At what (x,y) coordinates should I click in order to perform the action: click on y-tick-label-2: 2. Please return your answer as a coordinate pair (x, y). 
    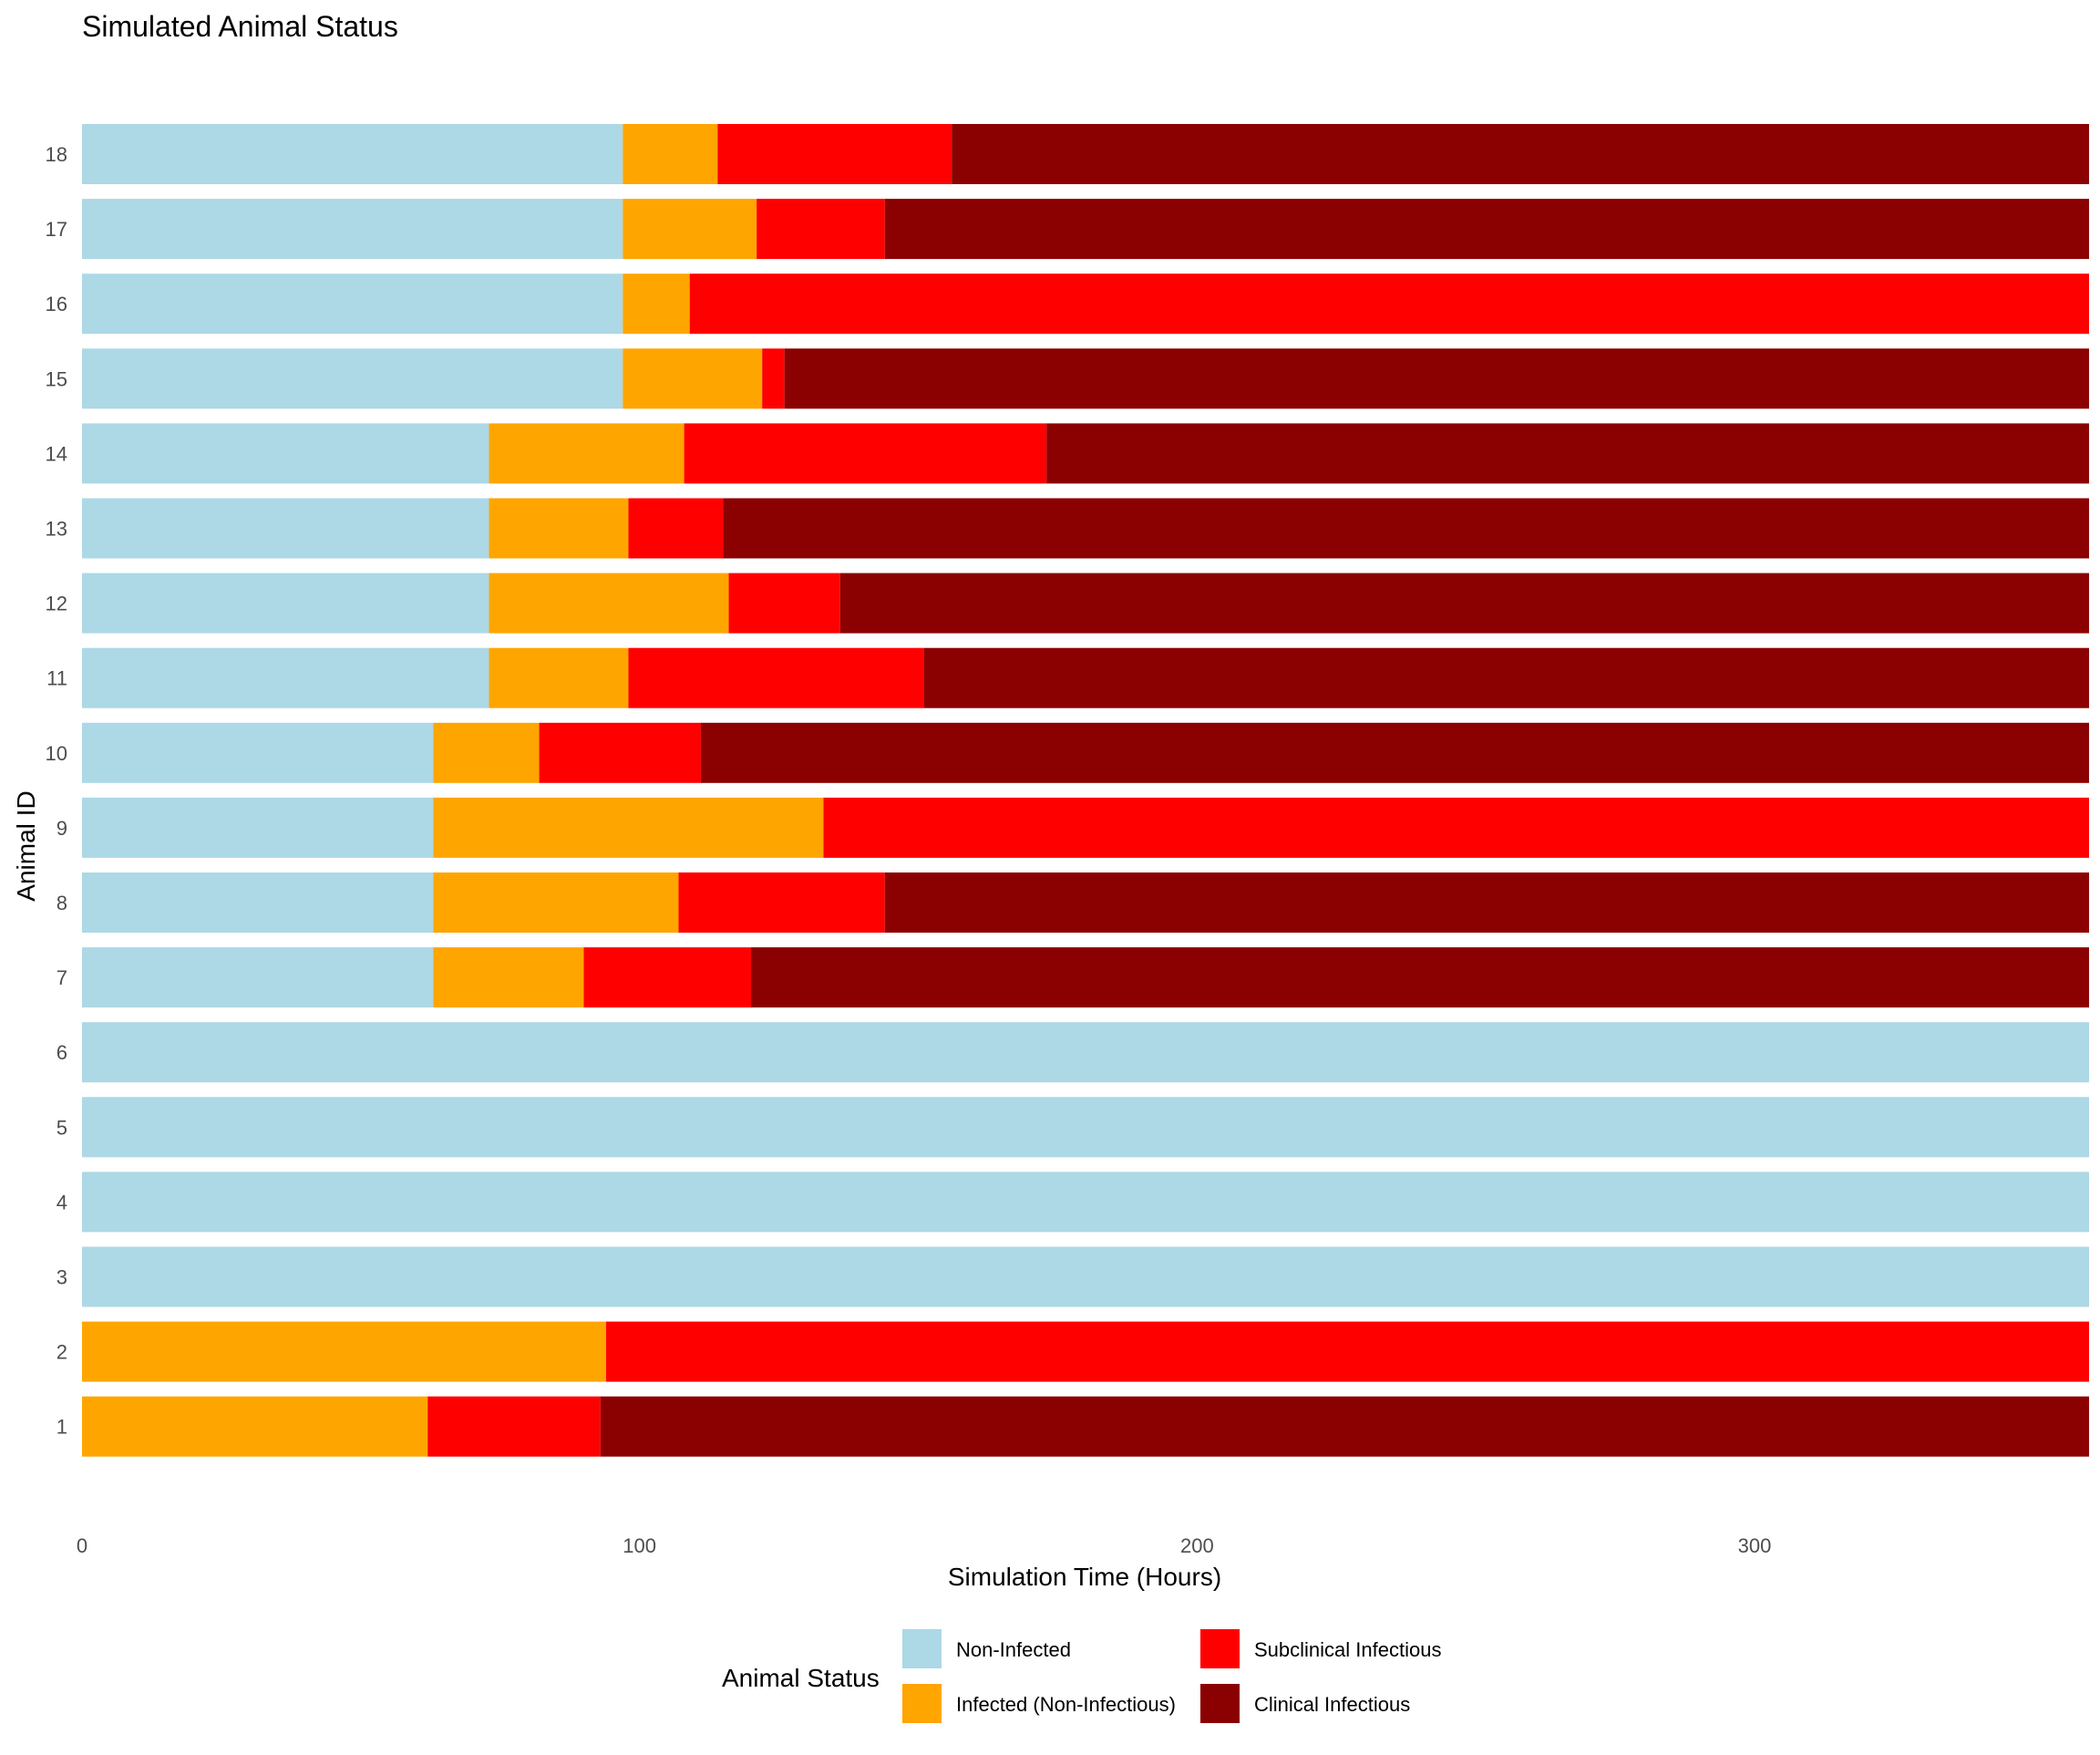
    Looking at the image, I should click on (62, 1352).